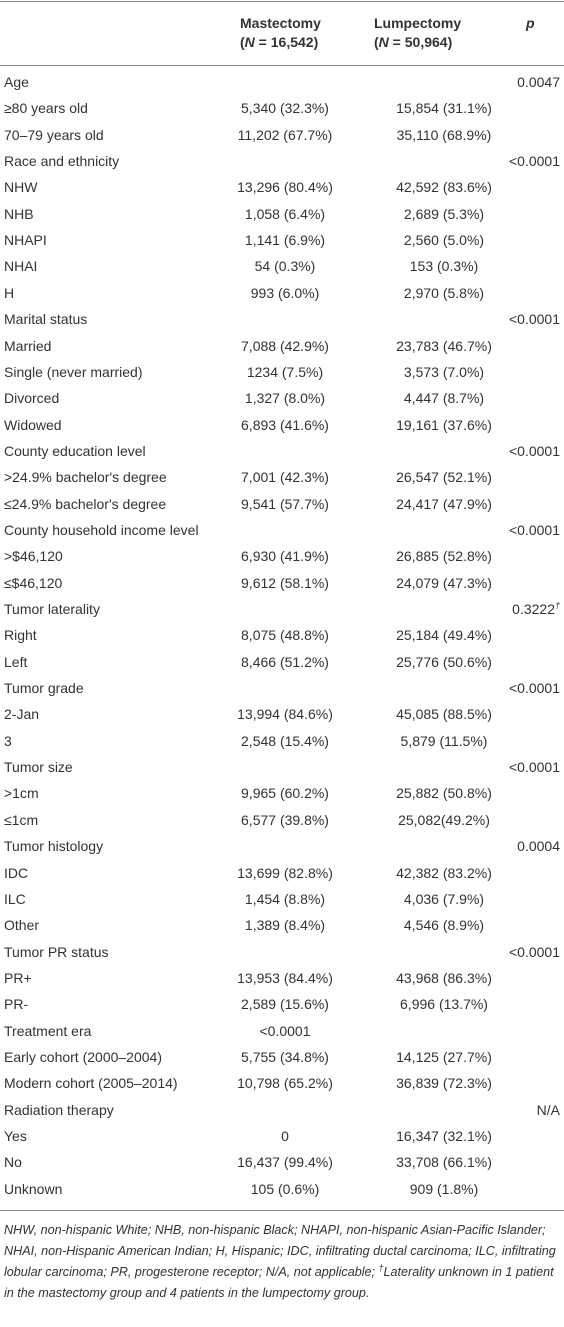 The height and width of the screenshot is (1327, 564). I want to click on cell-mastectomy: 6,577 (39.8%), so click(285, 819).